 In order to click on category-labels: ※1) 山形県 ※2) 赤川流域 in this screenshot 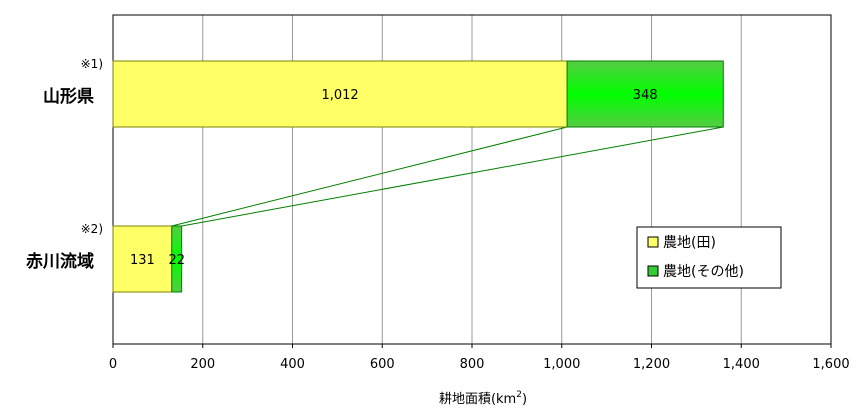, I will do `click(64, 164)`.